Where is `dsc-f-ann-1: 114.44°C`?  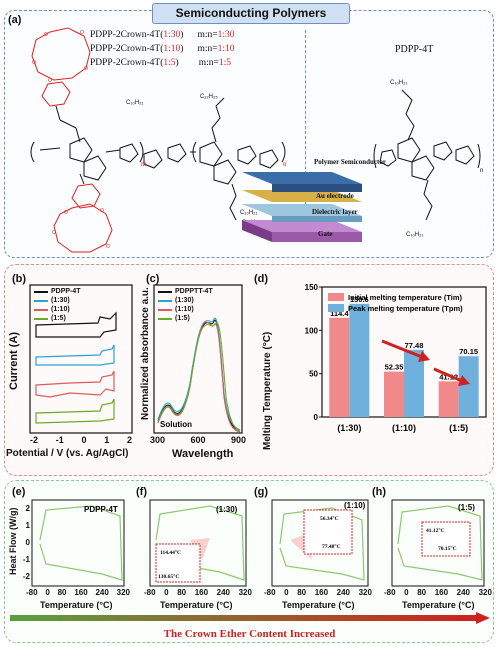
dsc-f-ann-1: 114.44°C is located at coordinates (170, 552).